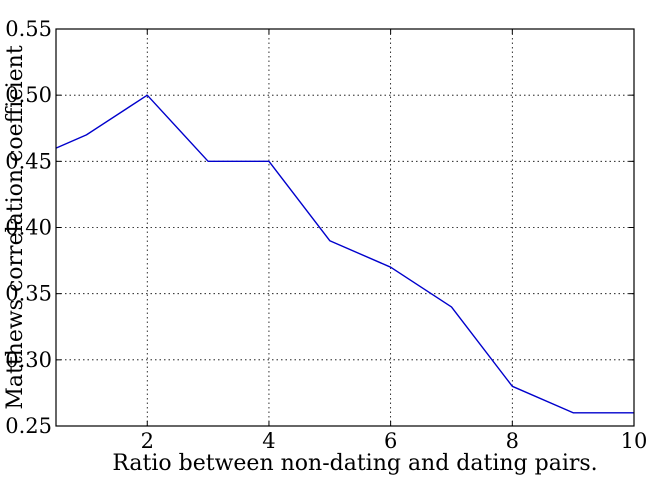 The image size is (656, 484). What do you see at coordinates (28, 161) in the screenshot?
I see `y-tick-label: 0.45` at bounding box center [28, 161].